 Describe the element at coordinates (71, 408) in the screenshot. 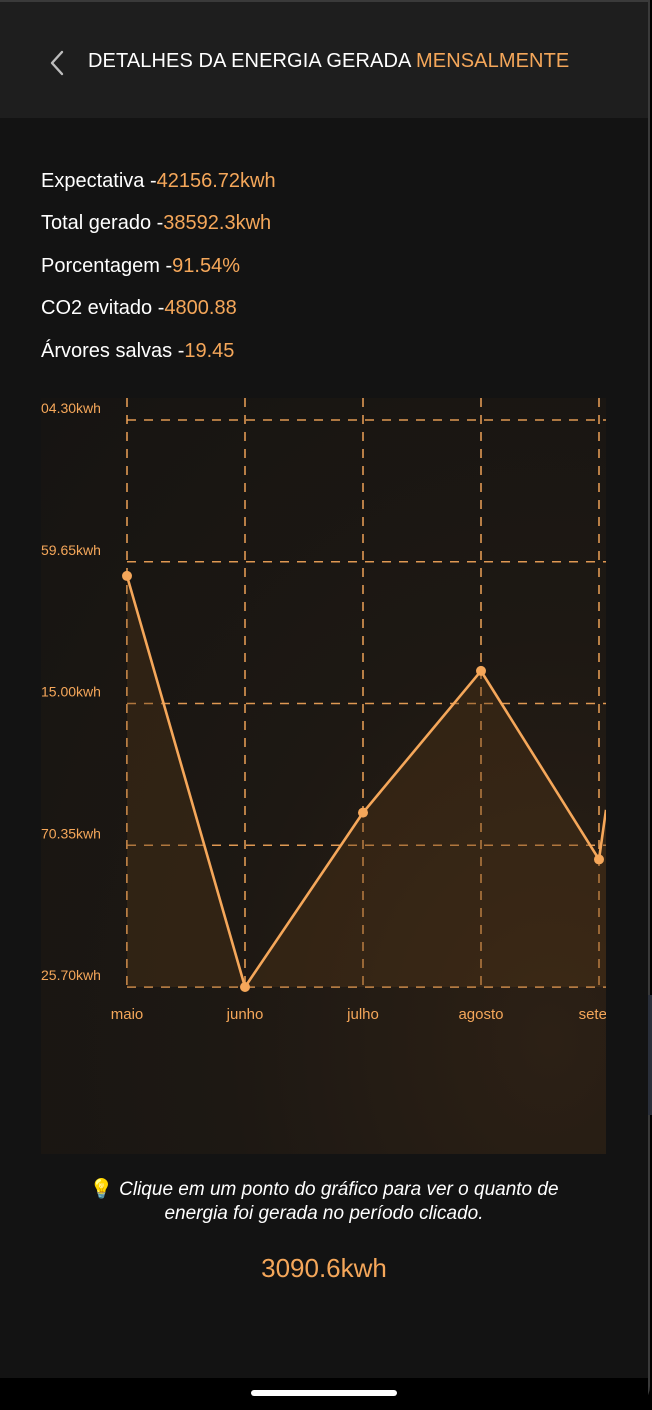

I see `y-tick-label: 04.30kwh` at that location.